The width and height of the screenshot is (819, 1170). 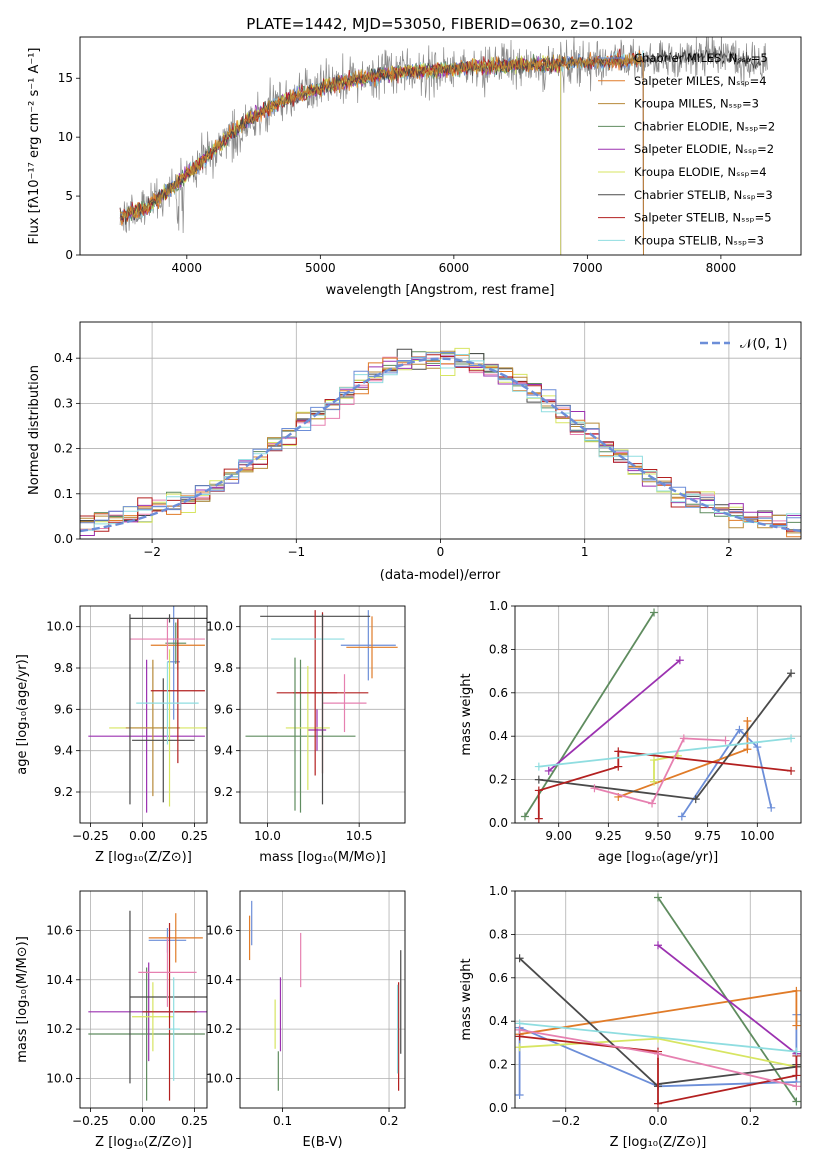 What do you see at coordinates (267, 836) in the screenshot?
I see `x-tick-label: 10.0` at bounding box center [267, 836].